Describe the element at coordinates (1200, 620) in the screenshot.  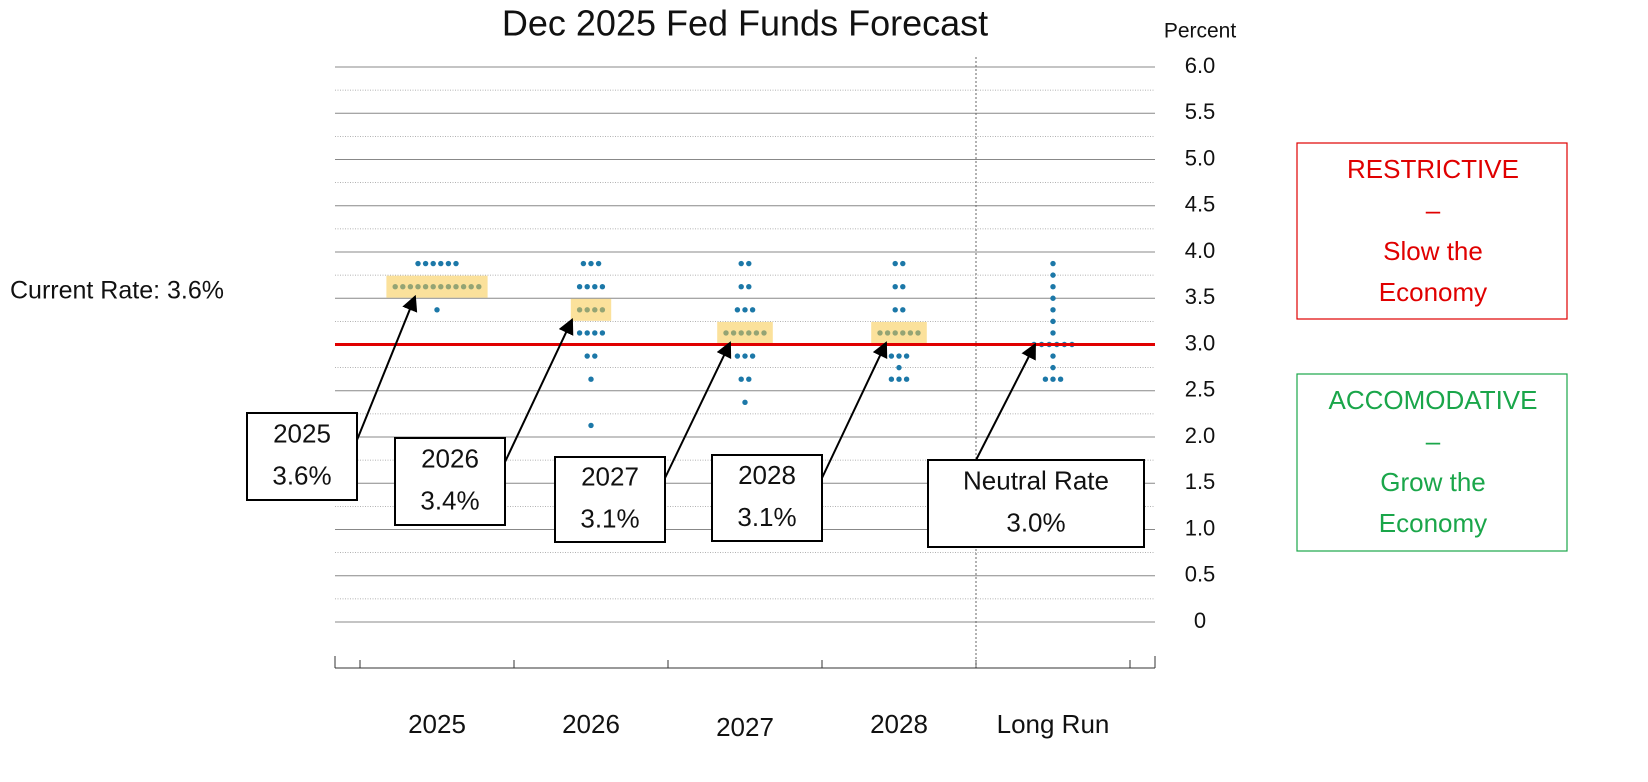
I see `y-tick-label: 0` at that location.